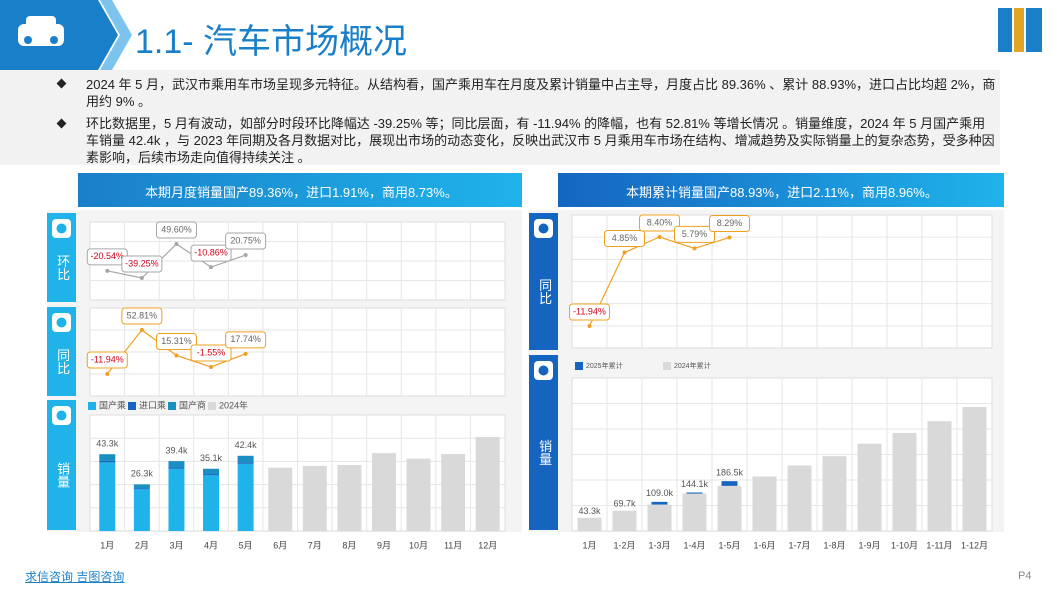 The width and height of the screenshot is (1053, 592). What do you see at coordinates (695, 484) in the screenshot?
I see `data-label: 144.1k` at bounding box center [695, 484].